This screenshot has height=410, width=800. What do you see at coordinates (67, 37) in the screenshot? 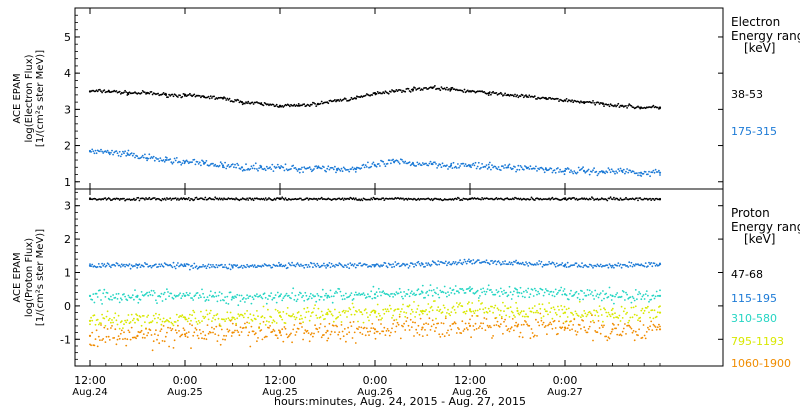
I see `y-tick-label: 5` at bounding box center [67, 37].